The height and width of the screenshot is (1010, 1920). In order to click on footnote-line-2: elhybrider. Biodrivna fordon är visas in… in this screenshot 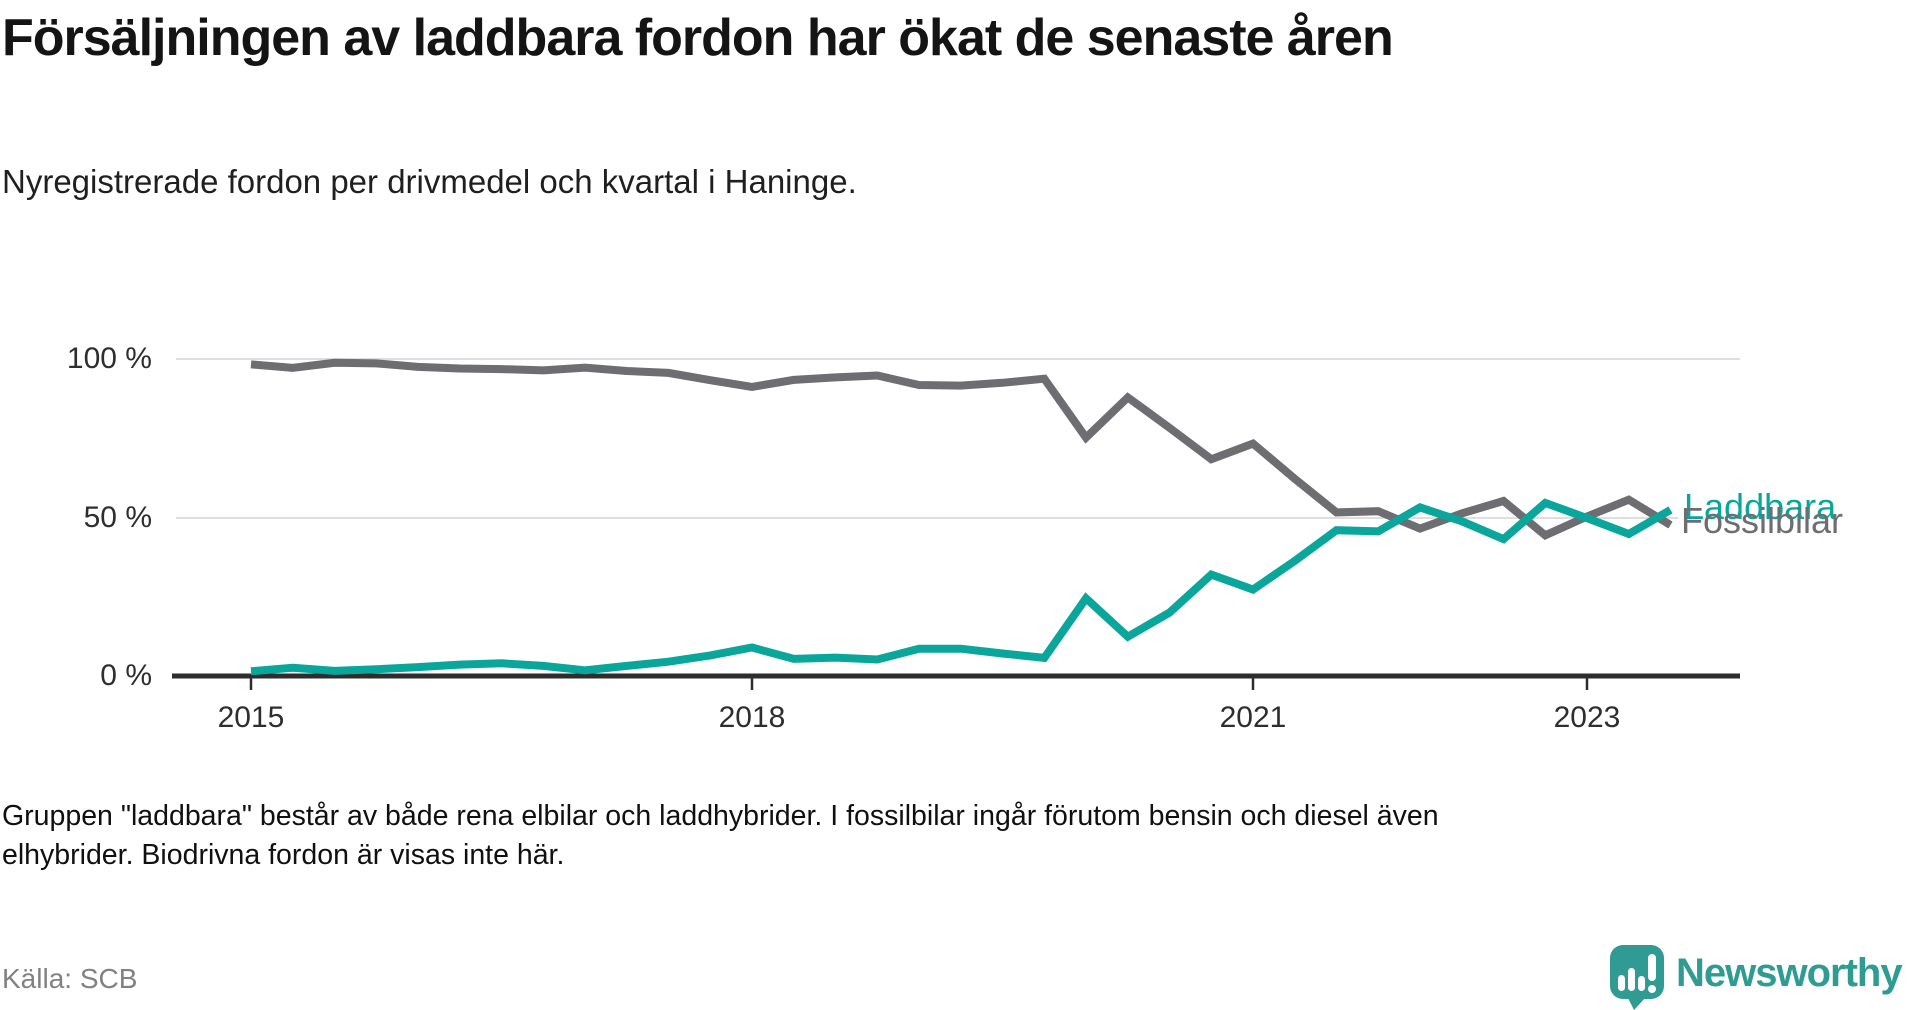, I will do `click(283, 855)`.